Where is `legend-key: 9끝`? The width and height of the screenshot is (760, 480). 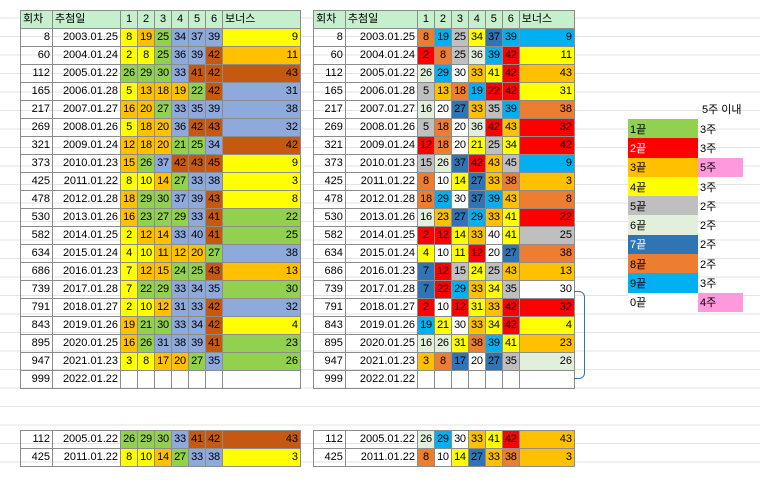
legend-key: 9끝 is located at coordinates (663, 283).